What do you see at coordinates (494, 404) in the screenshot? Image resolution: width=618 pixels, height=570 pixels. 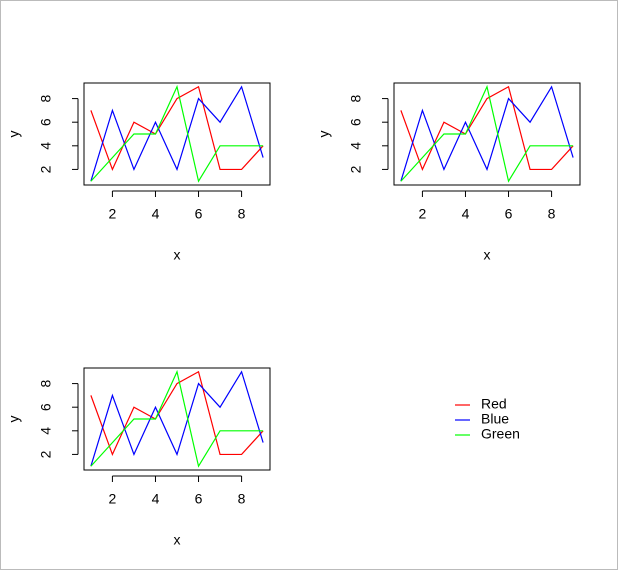 I see `legend-label: Red` at bounding box center [494, 404].